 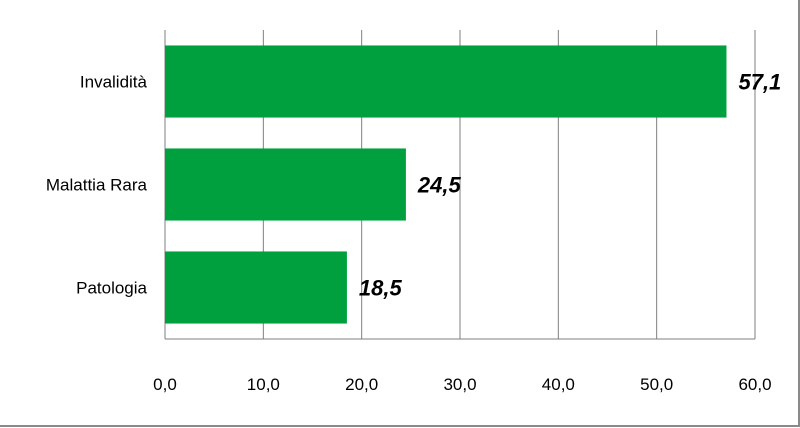 What do you see at coordinates (114, 82) in the screenshot?
I see `category-label: Invalidità` at bounding box center [114, 82].